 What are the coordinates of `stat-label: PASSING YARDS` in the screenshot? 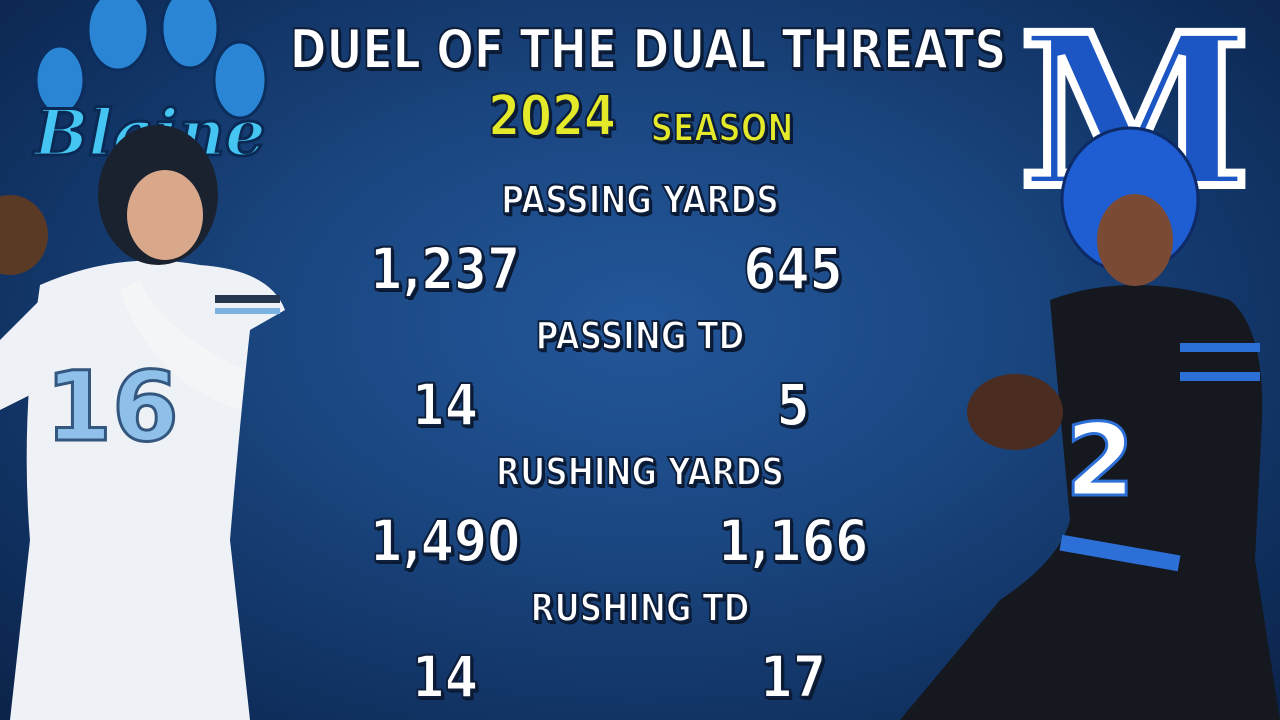 It's located at (639, 200).